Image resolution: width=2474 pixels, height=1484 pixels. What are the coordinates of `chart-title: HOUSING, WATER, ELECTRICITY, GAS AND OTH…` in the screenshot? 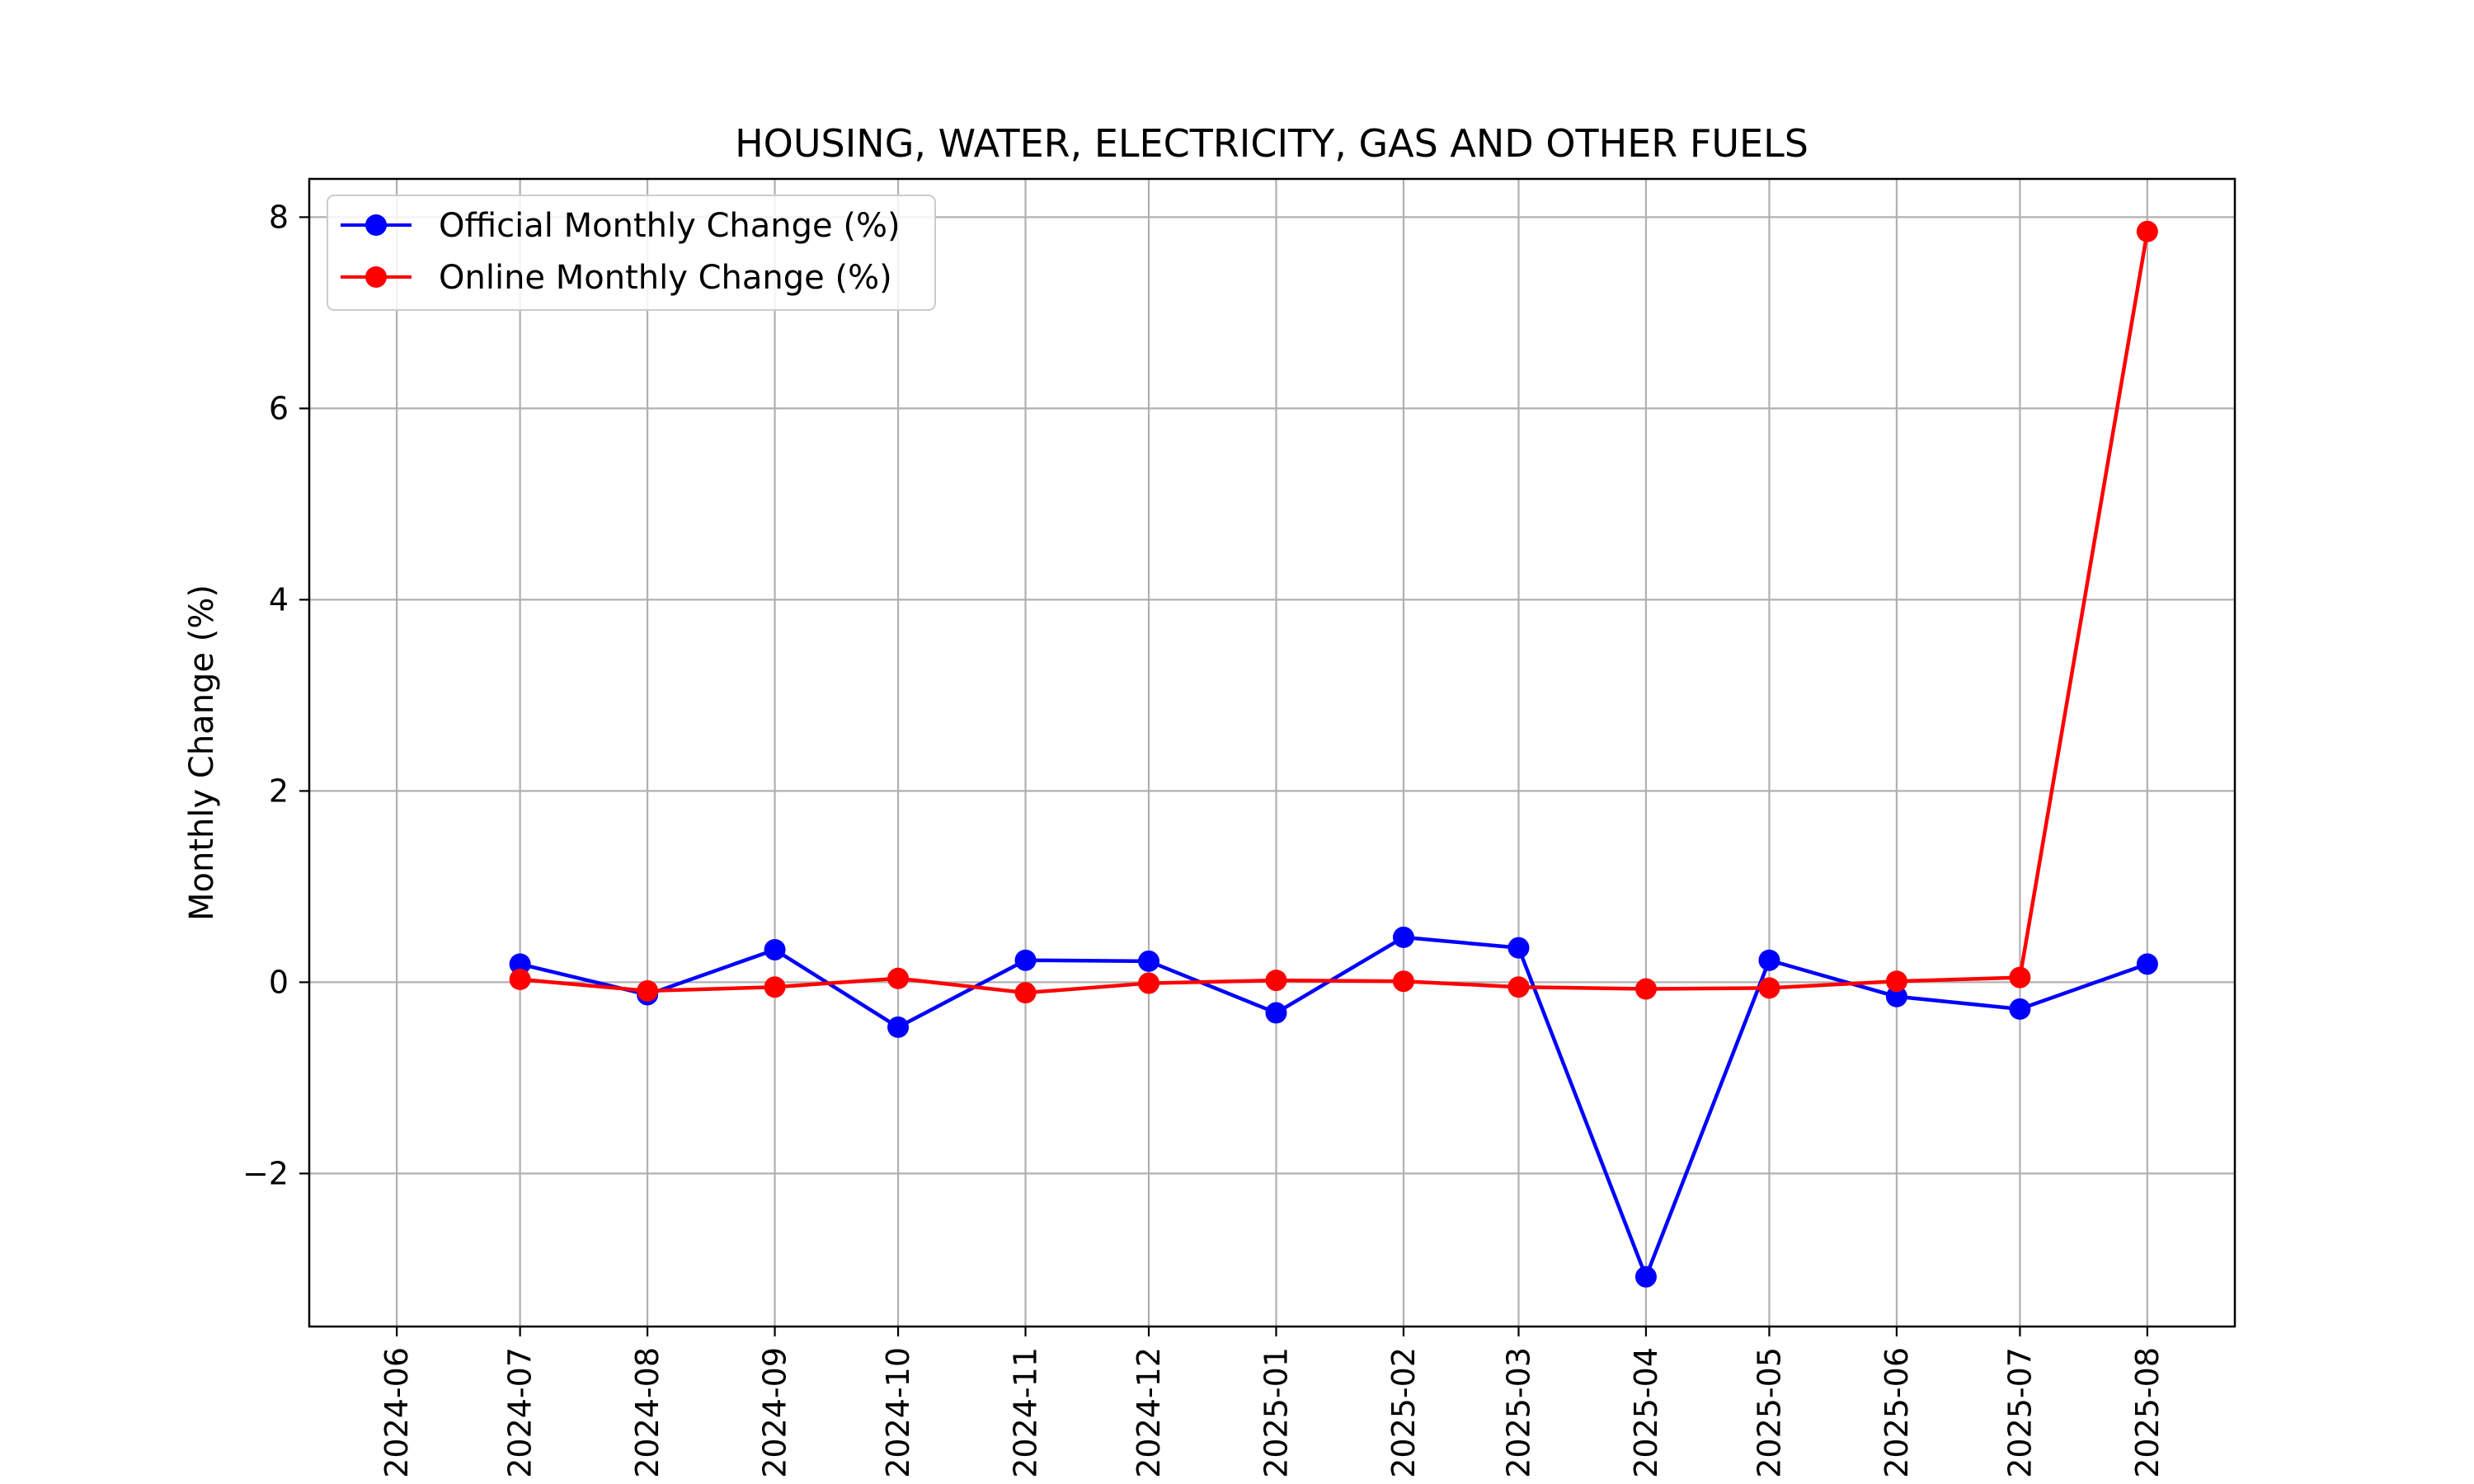 It's located at (1271, 143).